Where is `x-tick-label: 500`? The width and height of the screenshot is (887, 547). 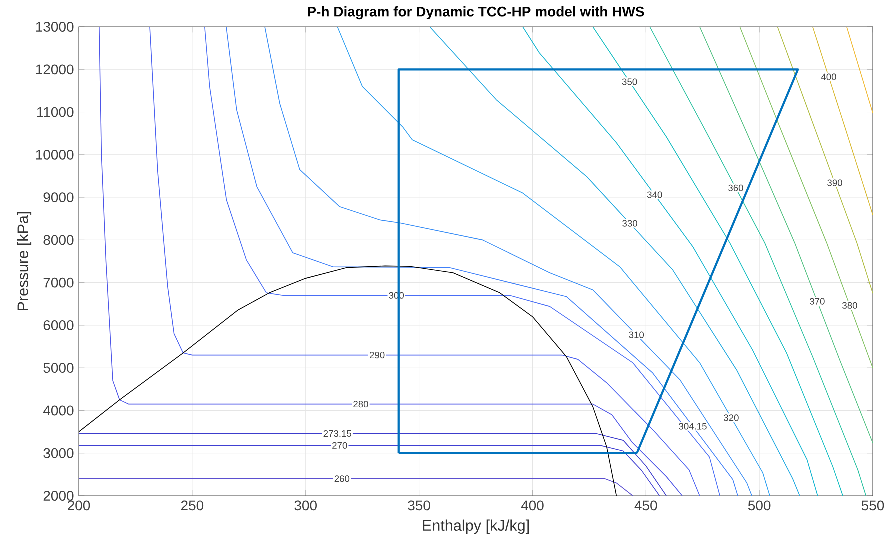
x-tick-label: 500 is located at coordinates (759, 505).